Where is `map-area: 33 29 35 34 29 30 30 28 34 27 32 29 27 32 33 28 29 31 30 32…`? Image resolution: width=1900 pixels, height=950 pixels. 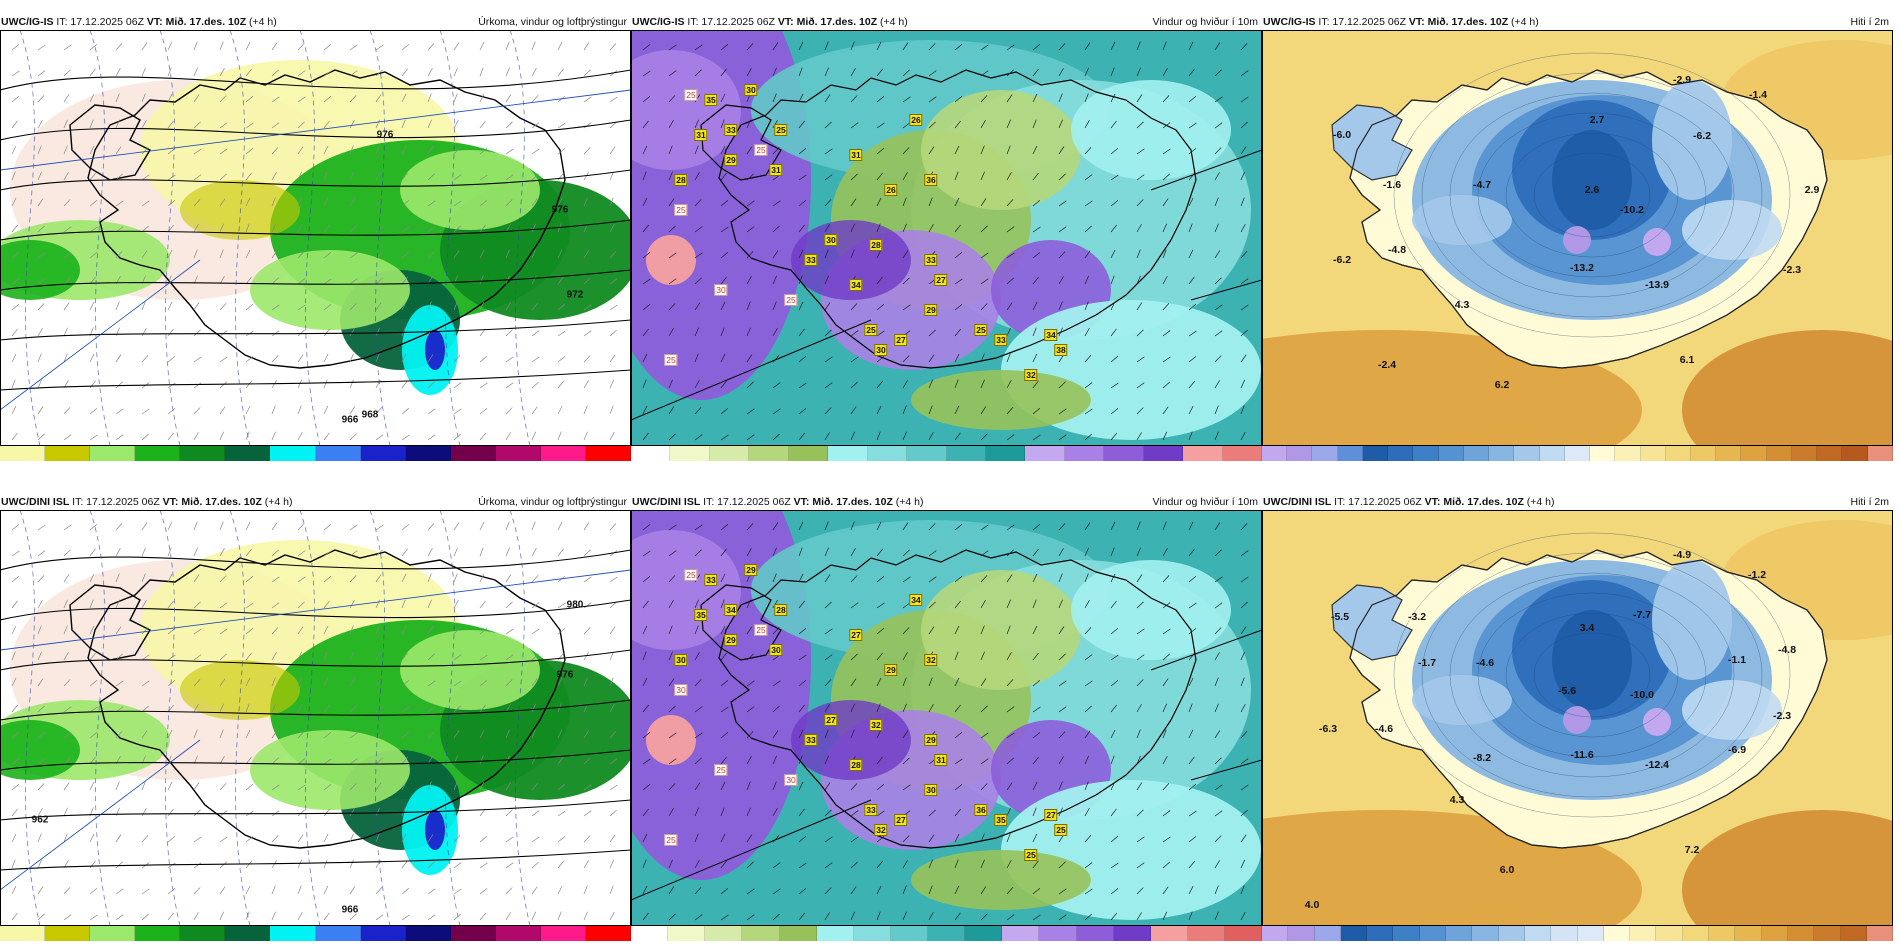
map-area: 33 29 35 34 29 30 30 28 34 27 32 29 27 32 33 28 29 31 30 32… is located at coordinates (946, 718).